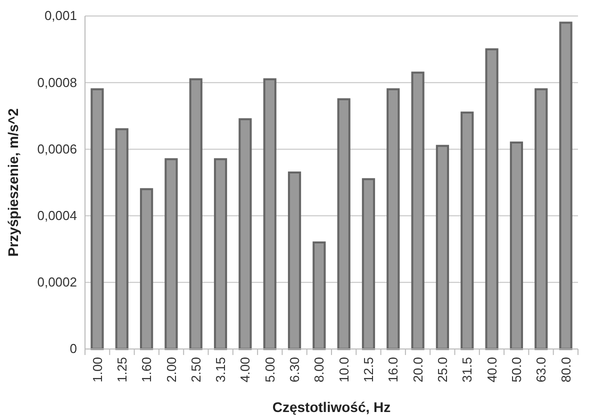  Describe the element at coordinates (270, 369) in the screenshot. I see `x-tick-label: 5.00` at that location.